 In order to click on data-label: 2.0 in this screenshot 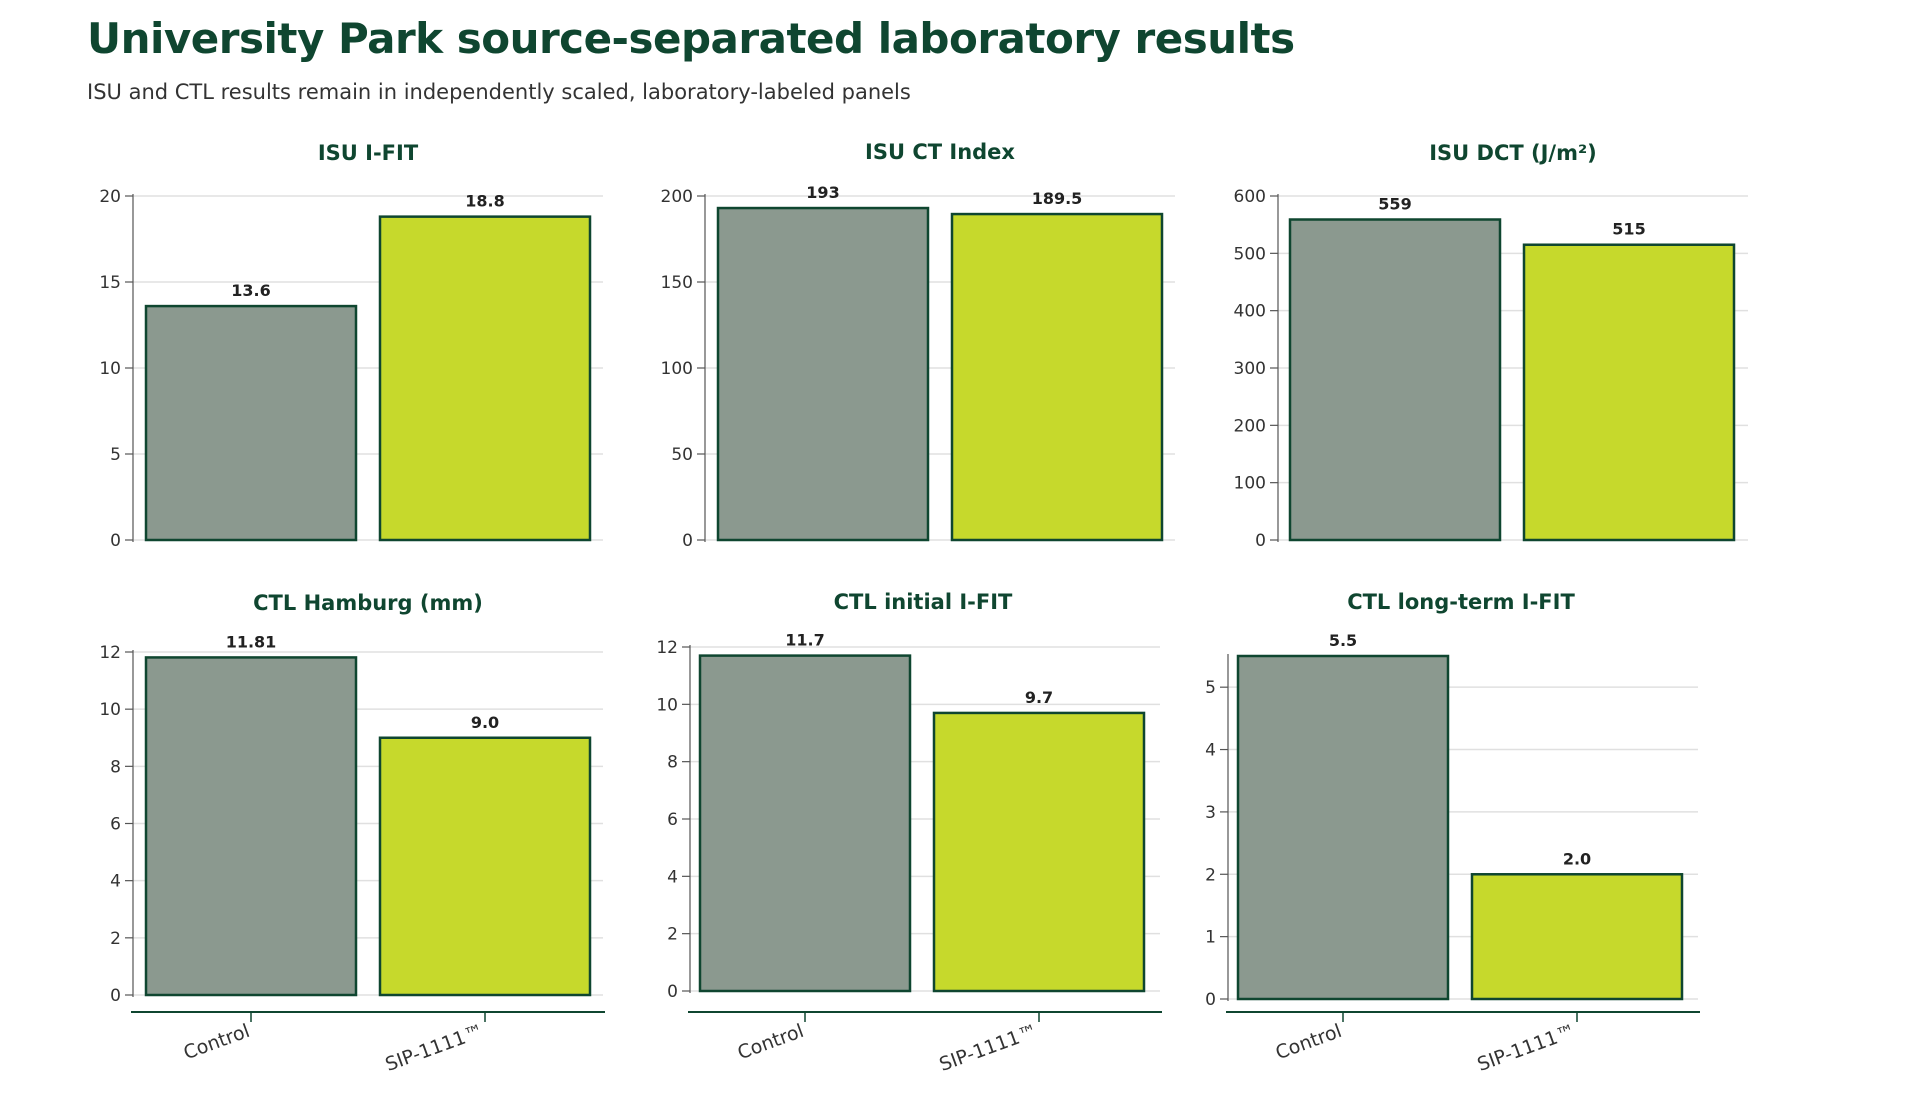, I will do `click(1577, 858)`.